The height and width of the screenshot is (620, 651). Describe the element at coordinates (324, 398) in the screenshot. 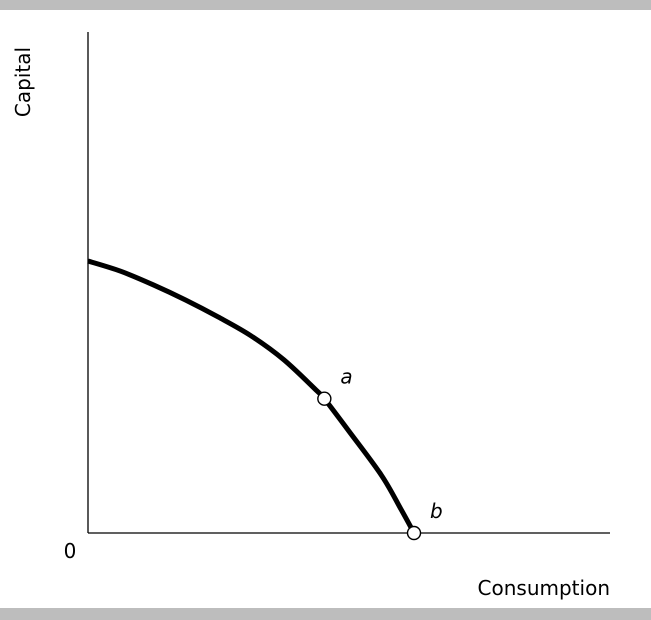

I see `point-a-marker` at that location.